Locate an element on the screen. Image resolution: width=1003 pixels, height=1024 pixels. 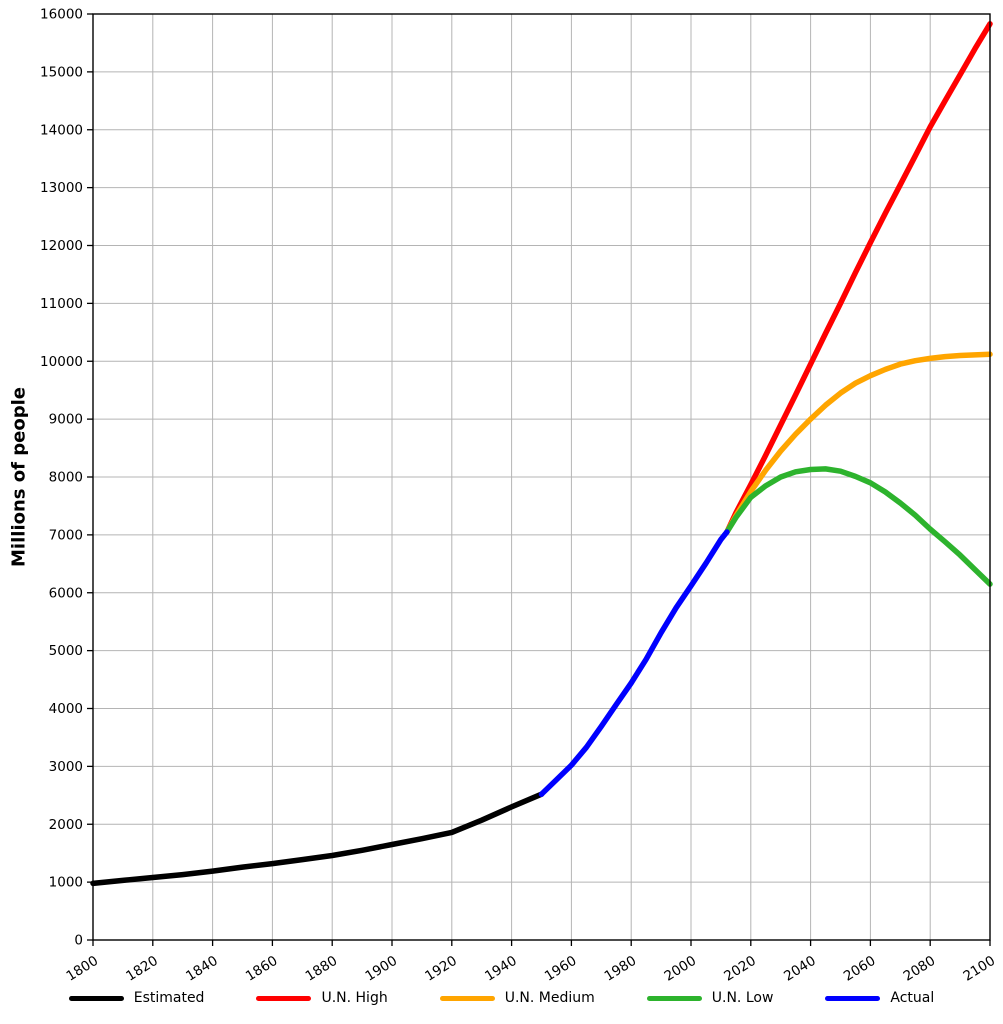
legend-item-0: Estimated is located at coordinates (136, 998).